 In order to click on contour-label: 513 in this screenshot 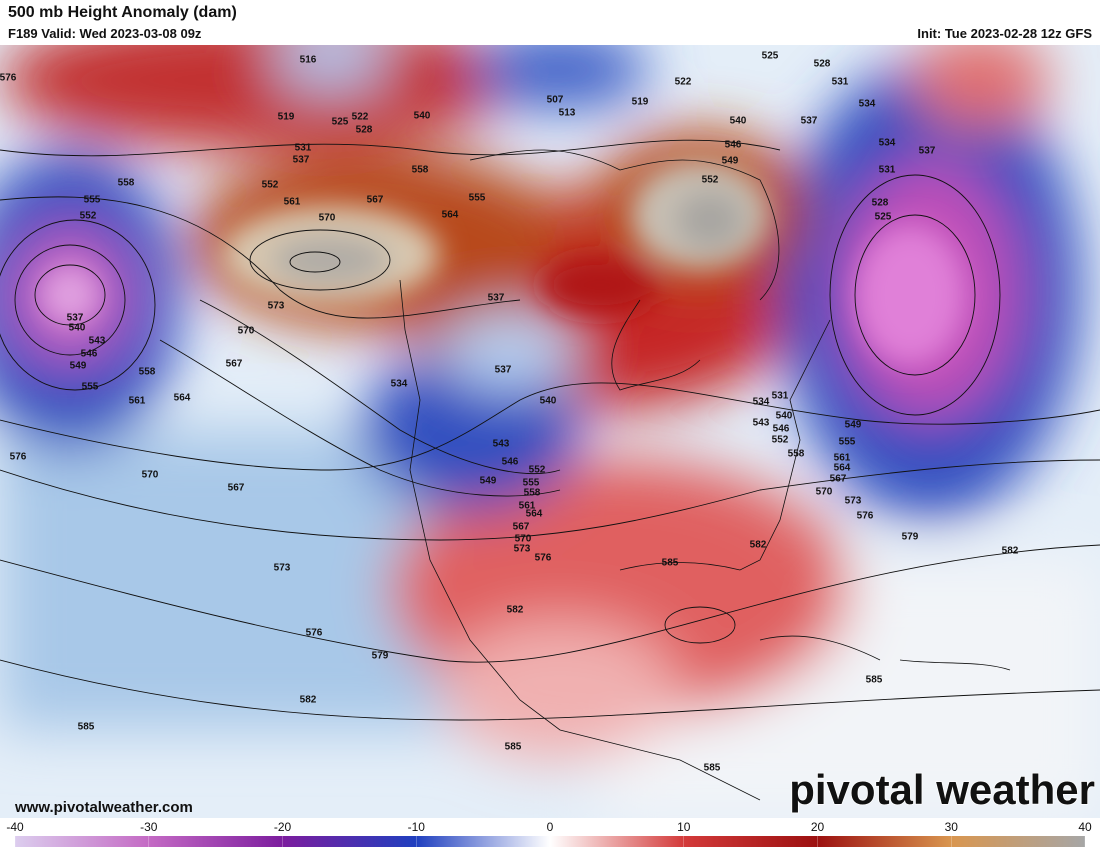, I will do `click(567, 113)`.